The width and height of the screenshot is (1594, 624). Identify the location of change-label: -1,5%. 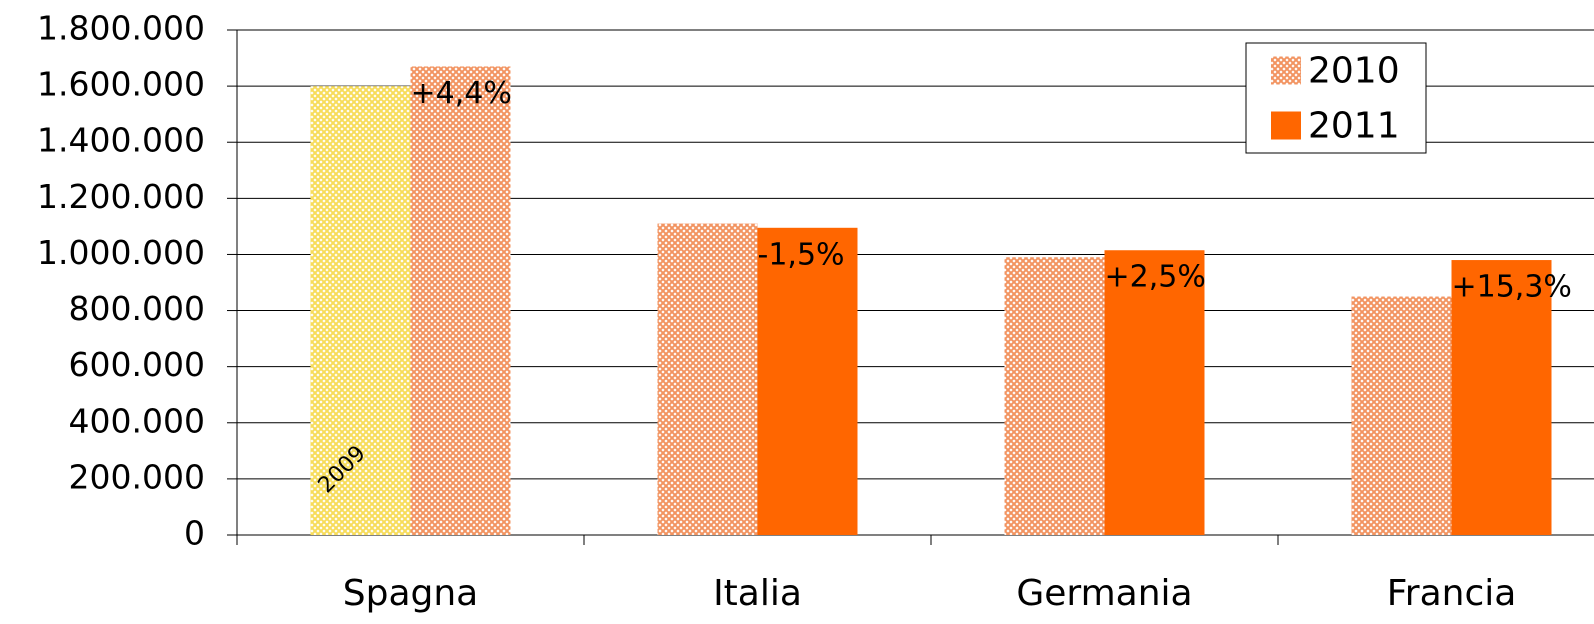
(801, 254).